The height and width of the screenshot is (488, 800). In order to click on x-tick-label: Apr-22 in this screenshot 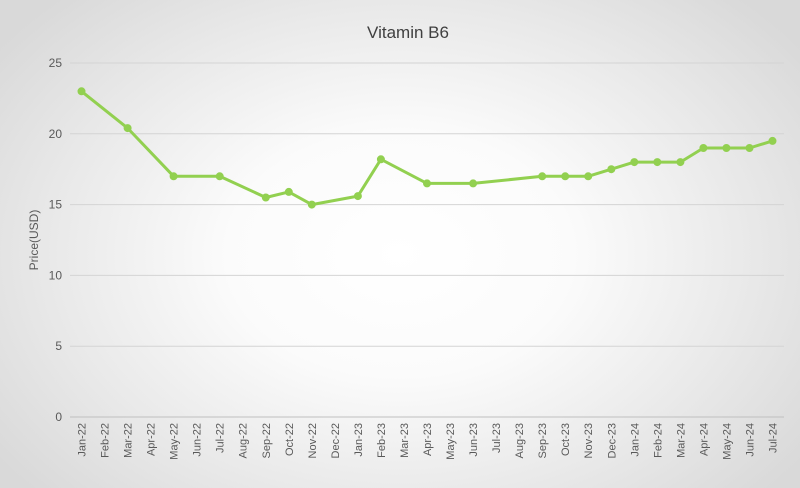, I will do `click(152, 439)`.